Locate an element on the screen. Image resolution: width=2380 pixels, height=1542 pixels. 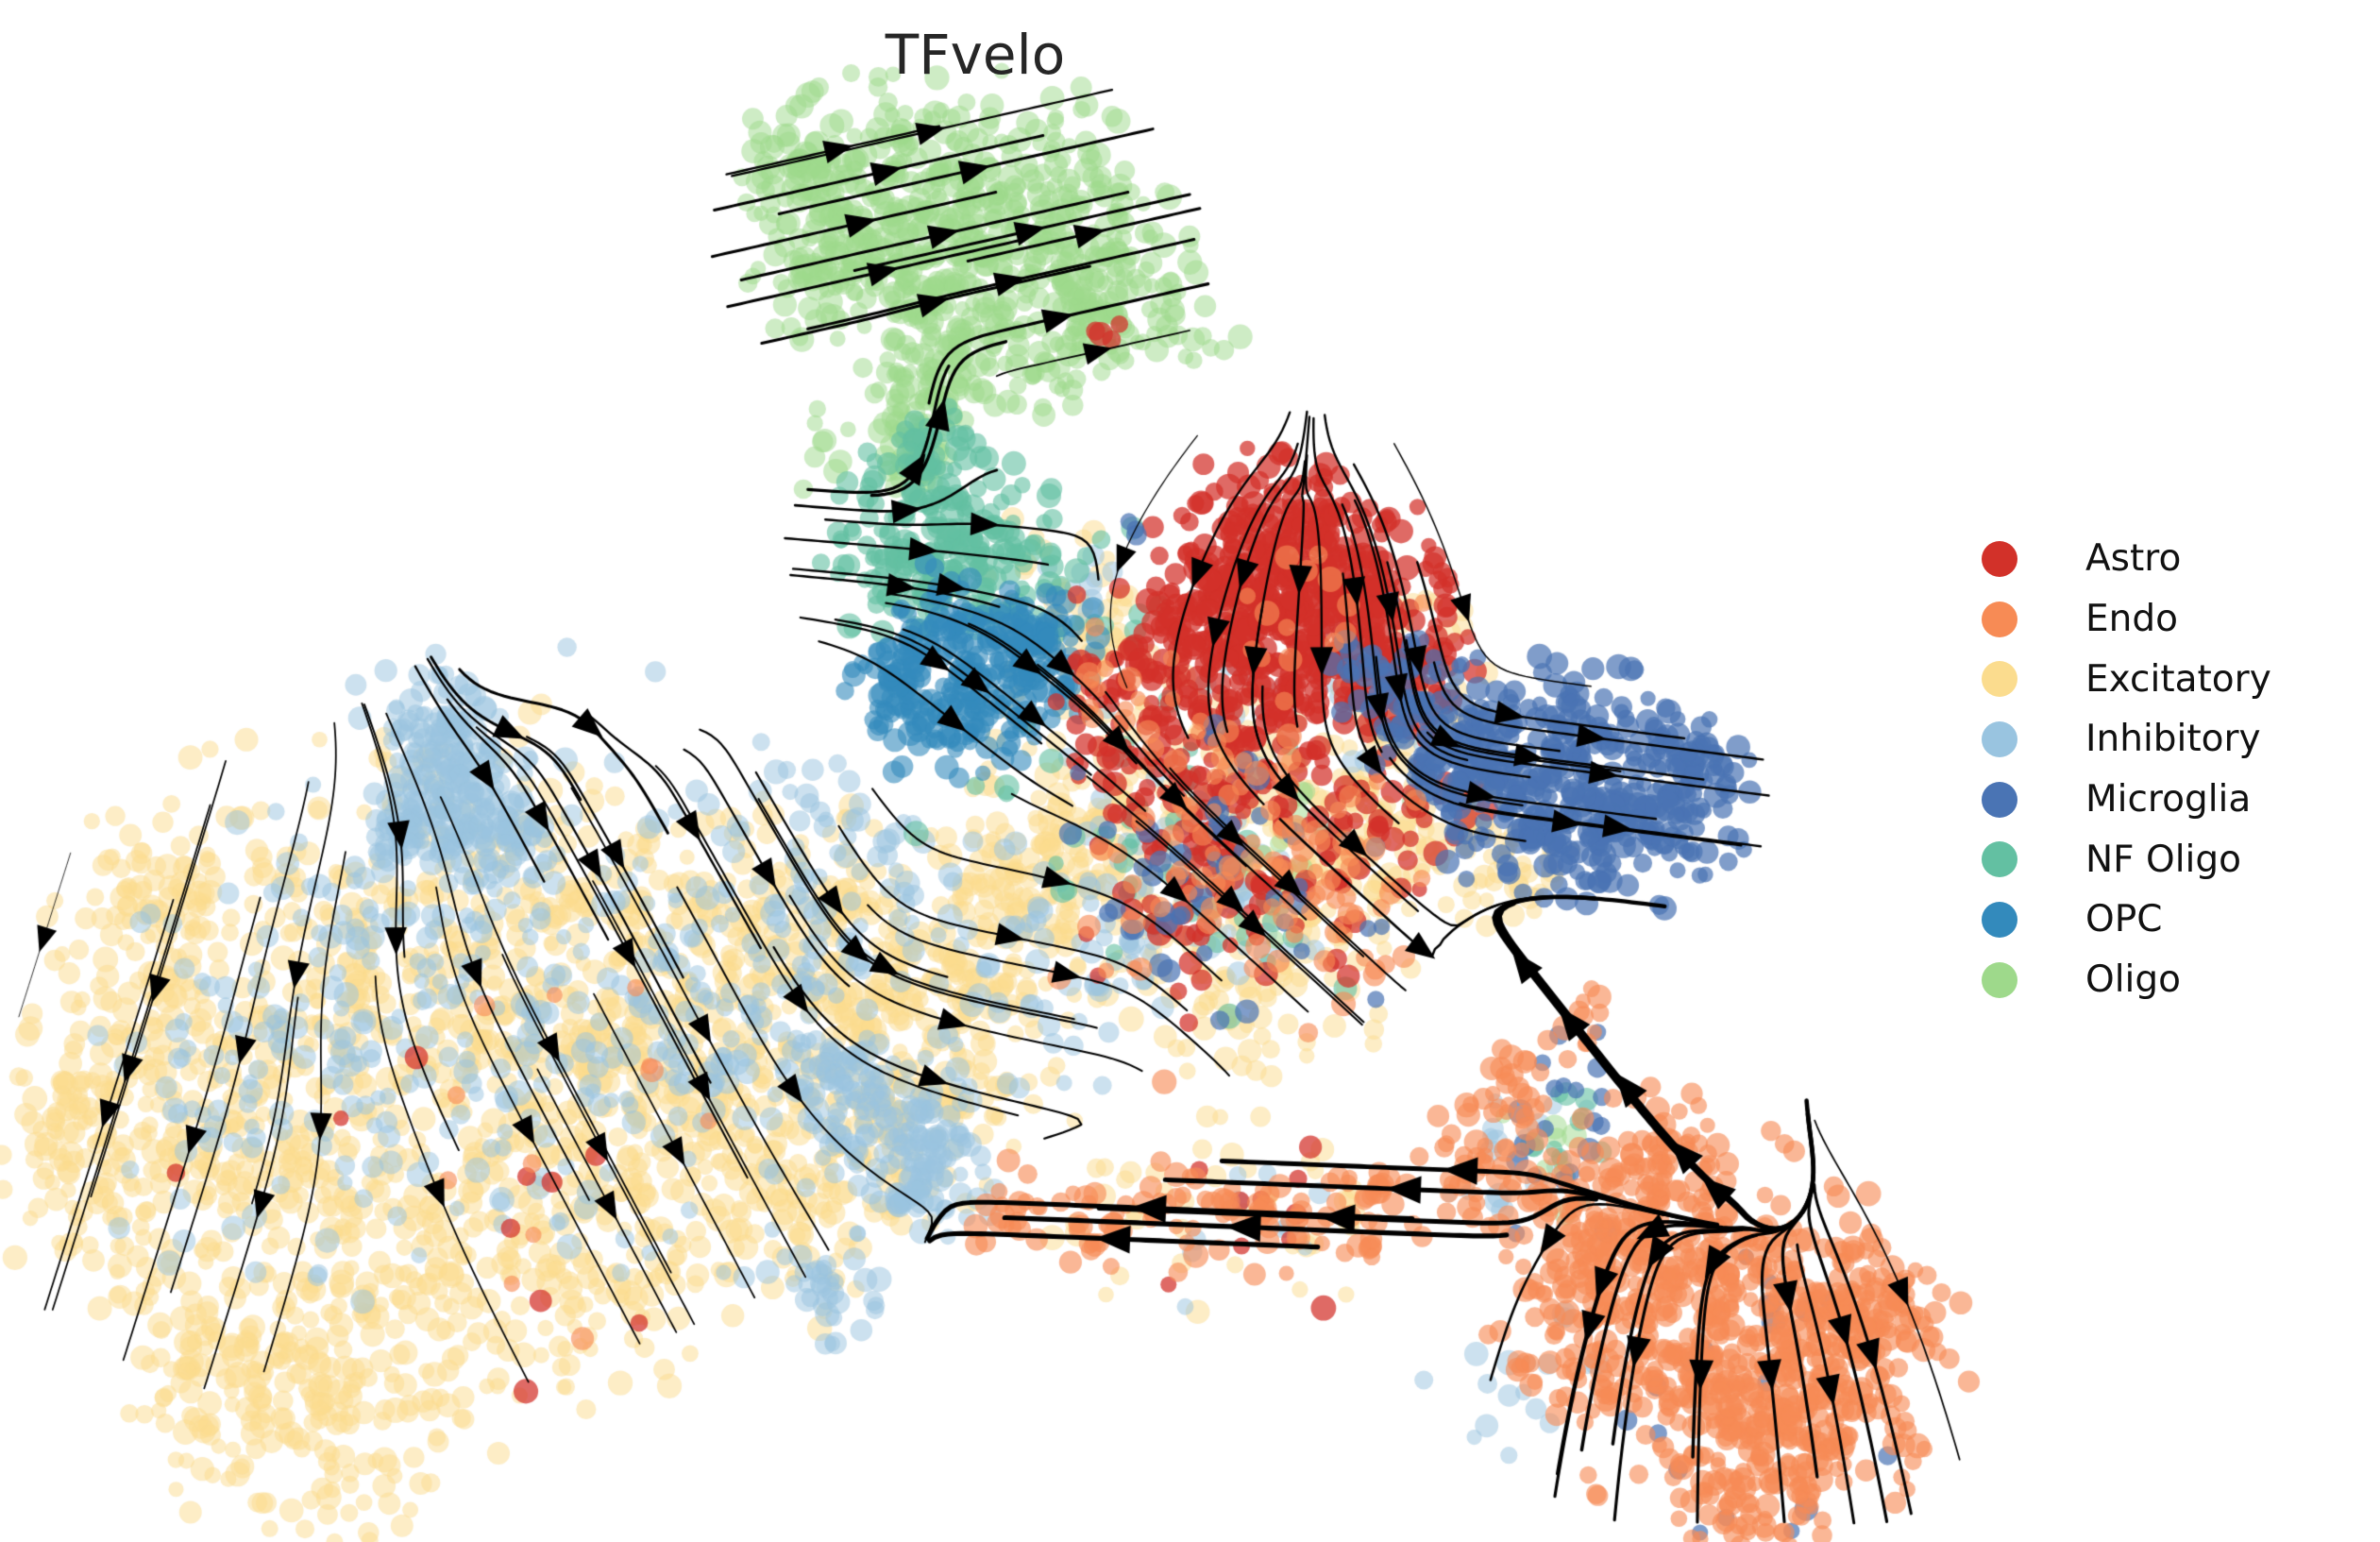
legend-item-inhibitory: Inhibitory is located at coordinates (2126, 739).